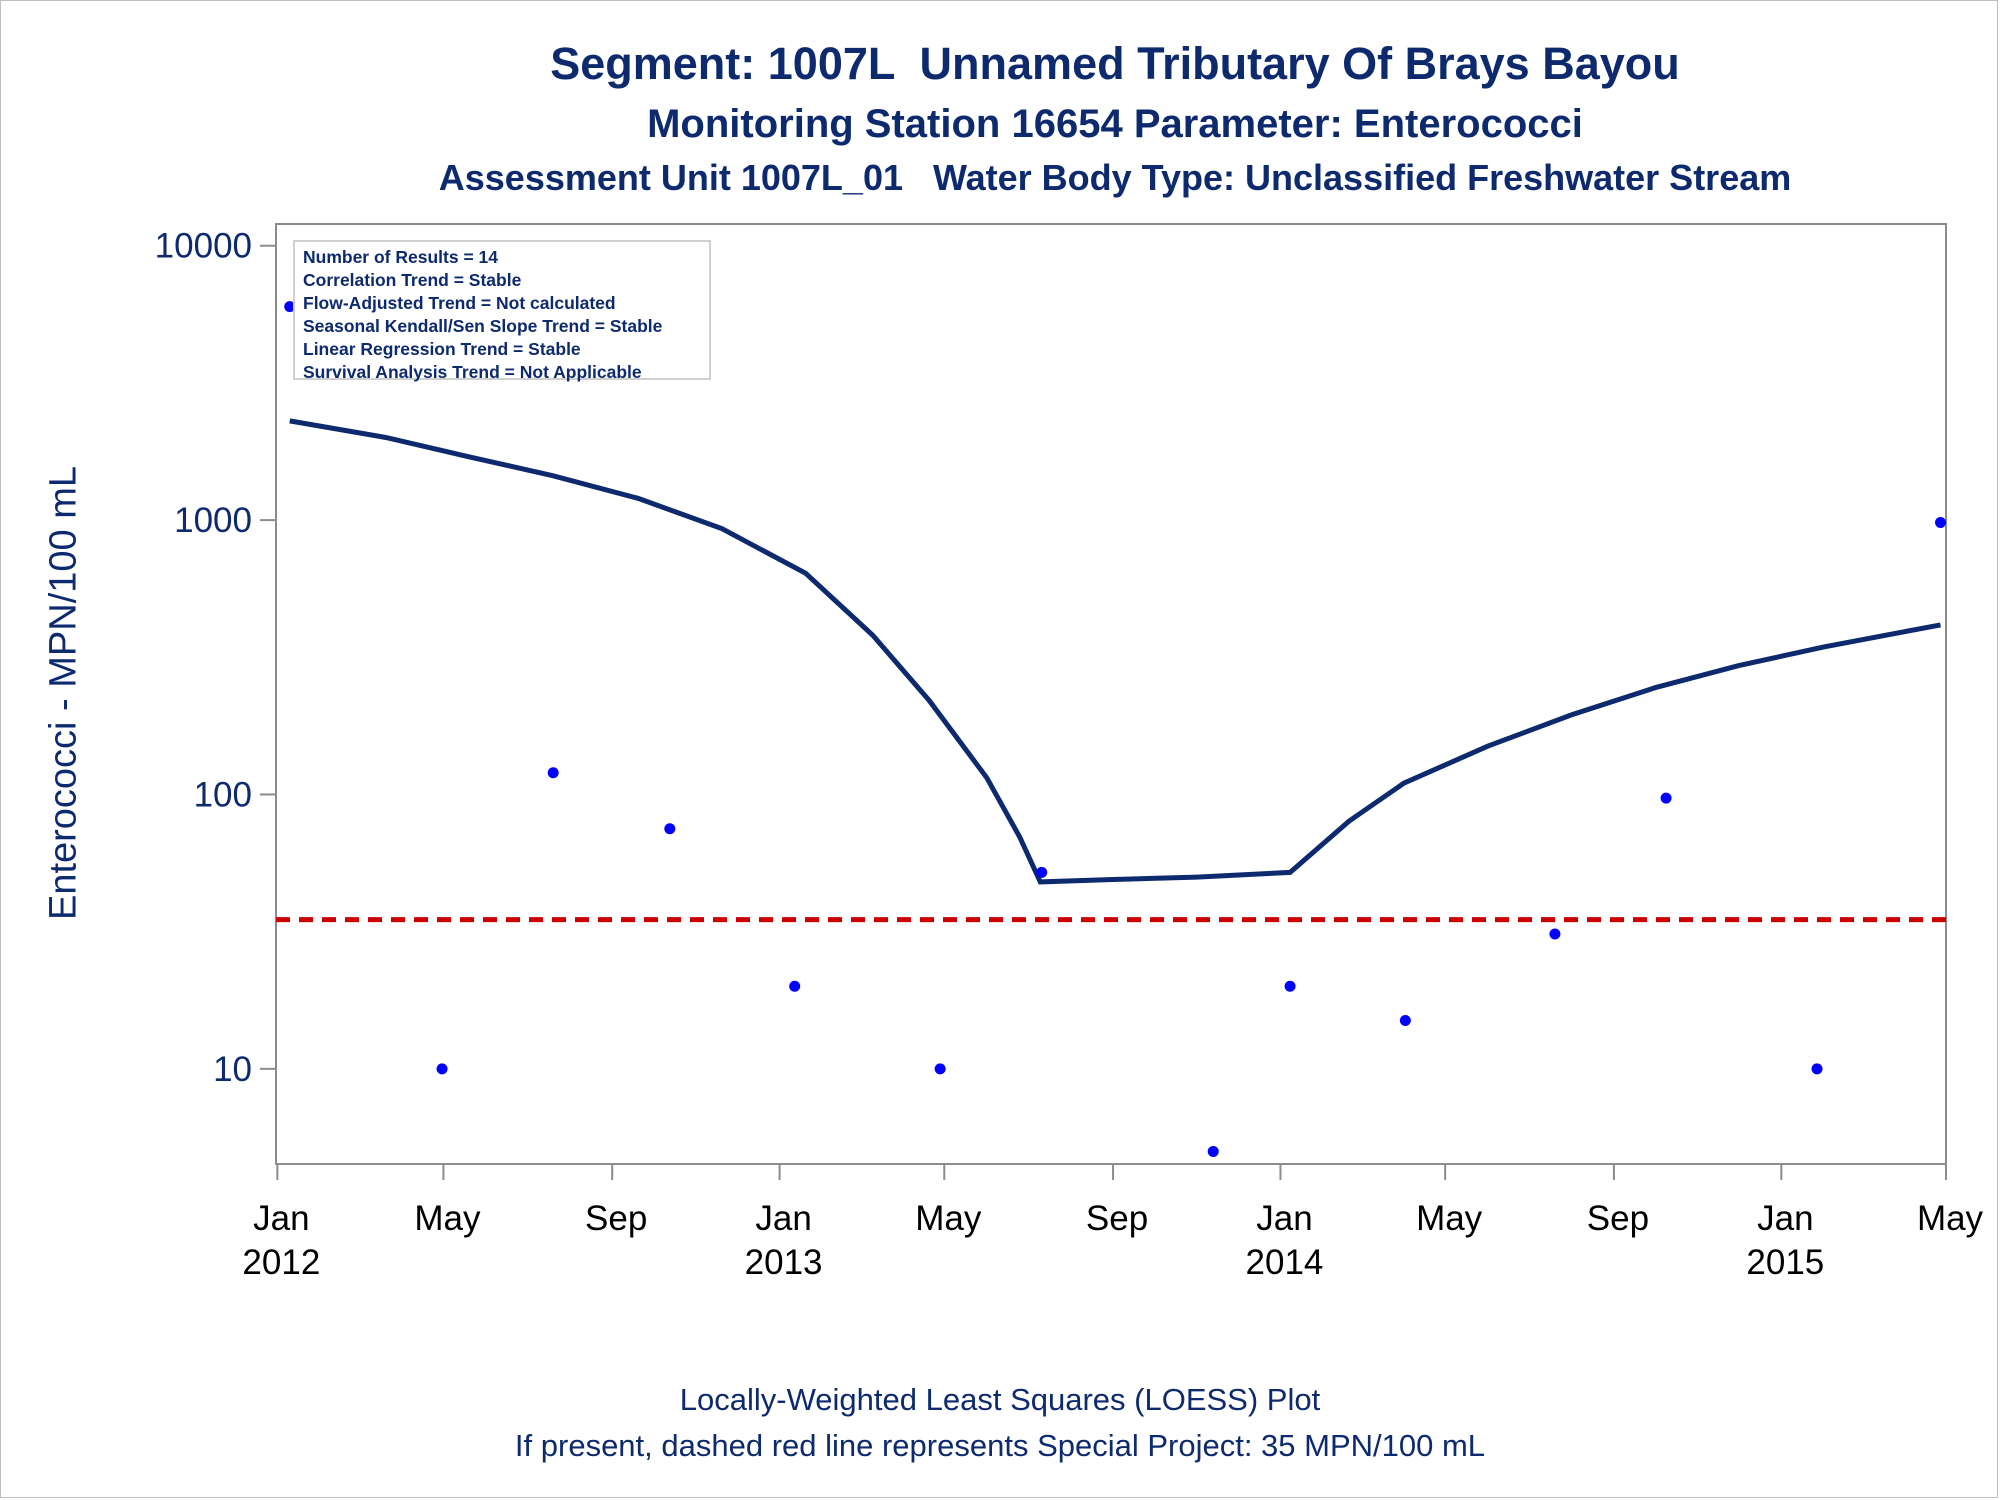 This screenshot has width=2000, height=1500. What do you see at coordinates (400, 257) in the screenshot?
I see `stat-number-of-results: Number of Results = 14` at bounding box center [400, 257].